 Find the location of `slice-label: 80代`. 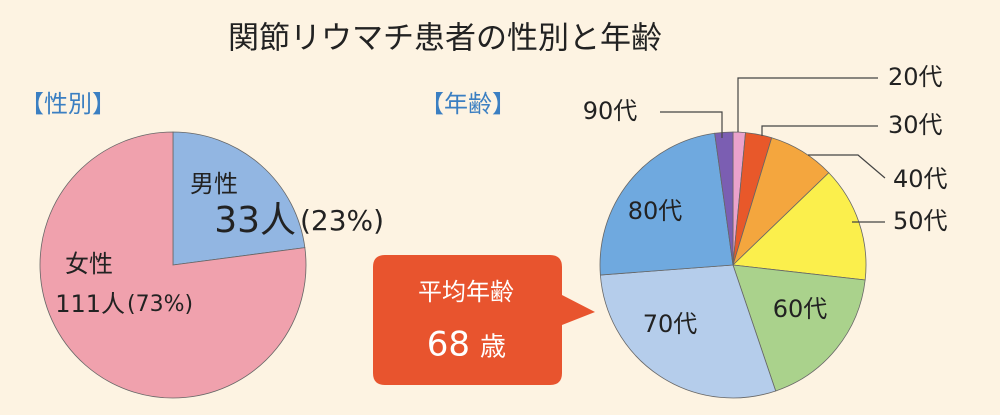

slice-label: 80代 is located at coordinates (655, 211).